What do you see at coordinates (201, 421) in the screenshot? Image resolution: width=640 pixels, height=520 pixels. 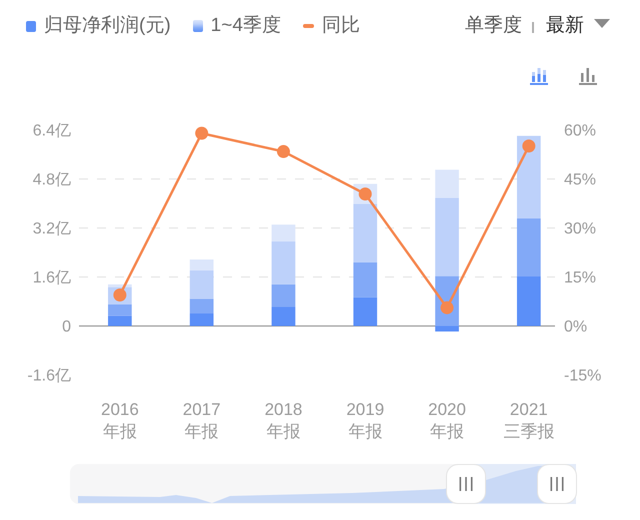 I see `x-tick-label: 2017 年报` at bounding box center [201, 421].